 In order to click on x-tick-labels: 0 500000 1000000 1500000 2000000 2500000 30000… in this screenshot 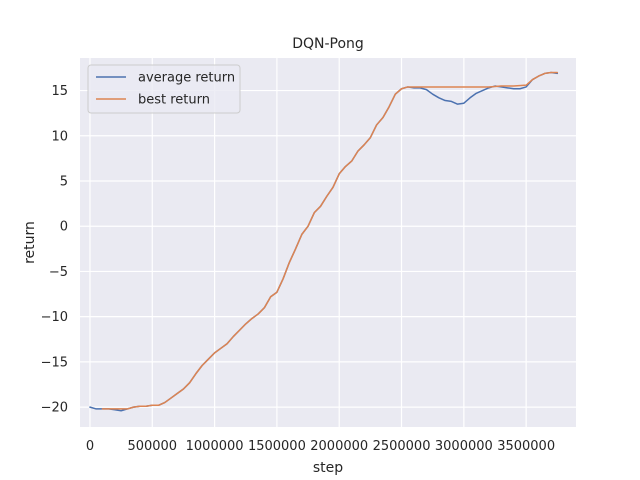, I will do `click(320, 446)`.